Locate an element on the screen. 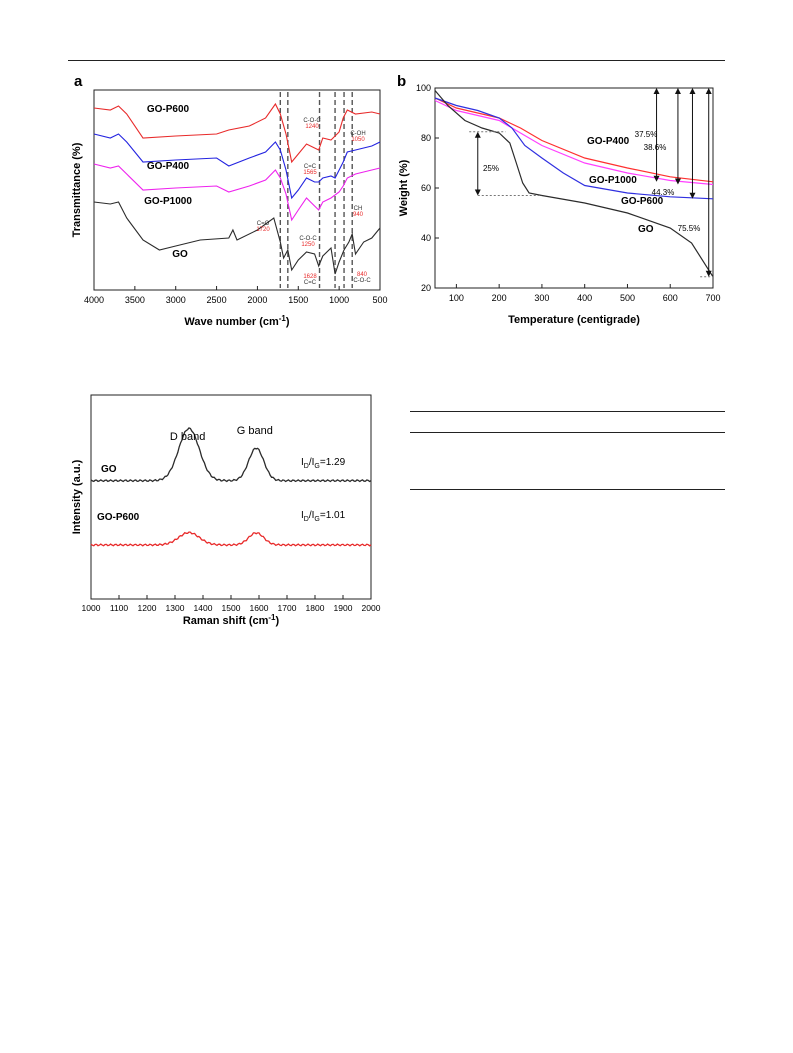 Image resolution: width=793 pixels, height=1053 pixels. tga-xtick-label: 600 is located at coordinates (670, 298).